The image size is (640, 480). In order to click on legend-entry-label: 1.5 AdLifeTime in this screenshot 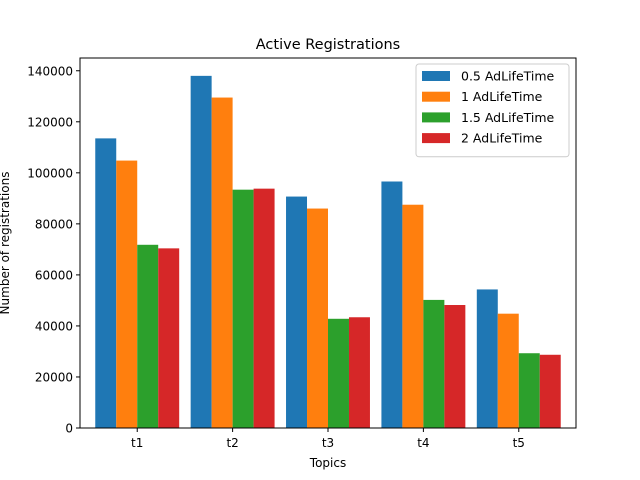, I will do `click(508, 117)`.